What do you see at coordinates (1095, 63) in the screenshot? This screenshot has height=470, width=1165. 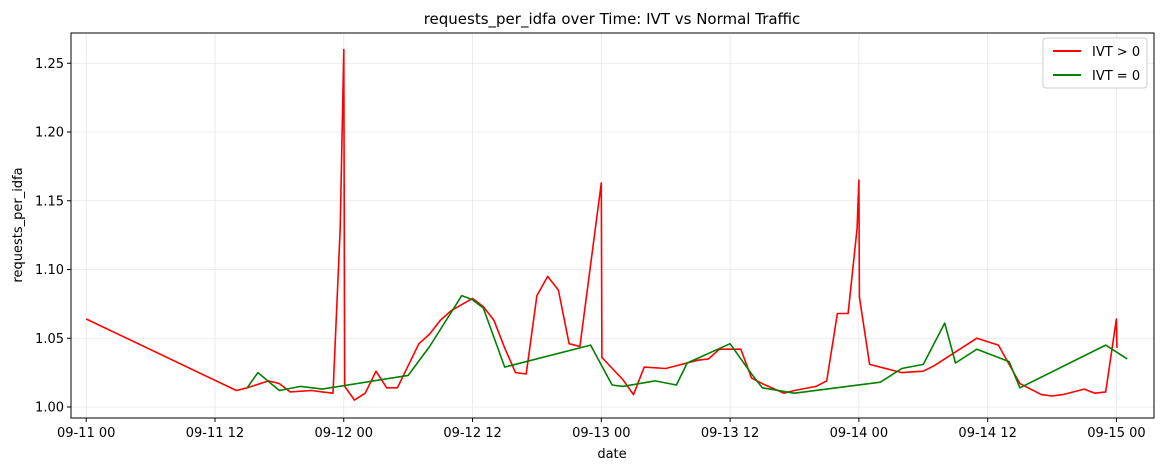 I see `legend: IVT > 0 IVT = 0` at bounding box center [1095, 63].